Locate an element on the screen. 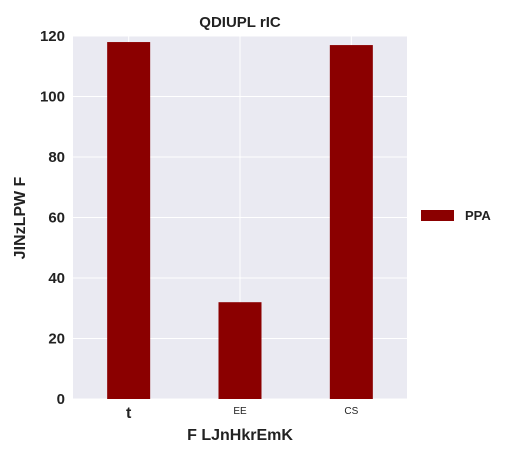 Image resolution: width=532 pixels, height=461 pixels. legend-swatch-ppa is located at coordinates (437, 215).